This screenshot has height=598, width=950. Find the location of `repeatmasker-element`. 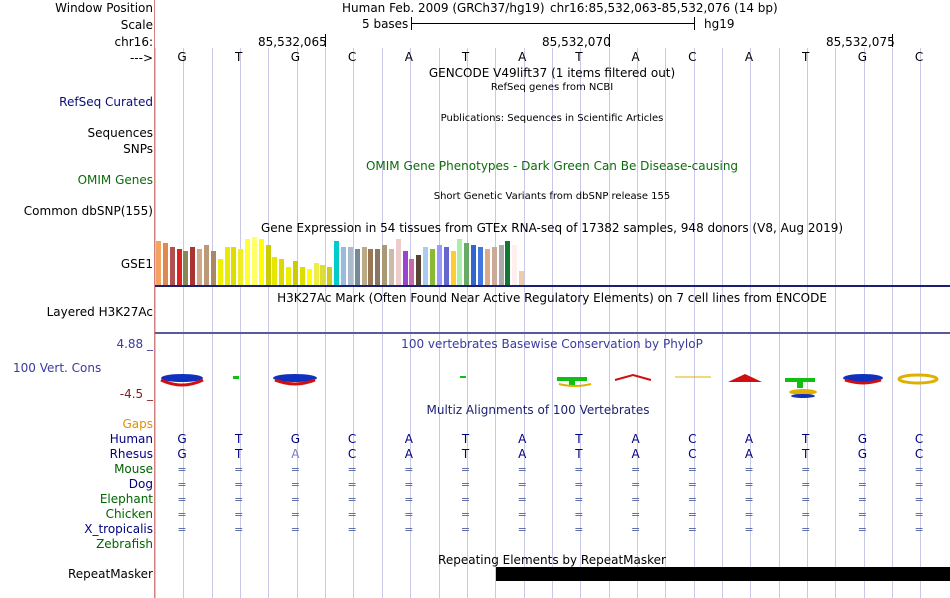

repeatmasker-element is located at coordinates (723, 574).